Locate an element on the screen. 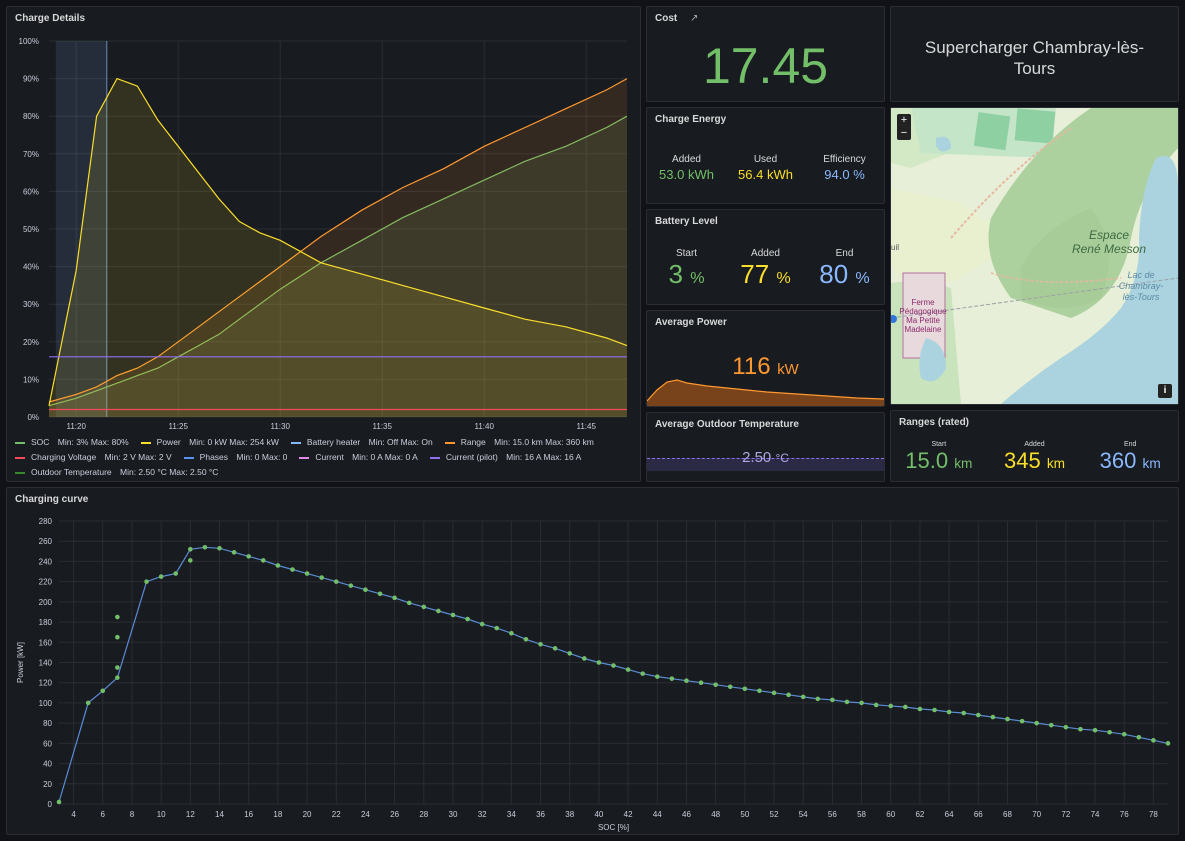 This screenshot has height=841, width=1185. zoom-in-button: + is located at coordinates (904, 120).